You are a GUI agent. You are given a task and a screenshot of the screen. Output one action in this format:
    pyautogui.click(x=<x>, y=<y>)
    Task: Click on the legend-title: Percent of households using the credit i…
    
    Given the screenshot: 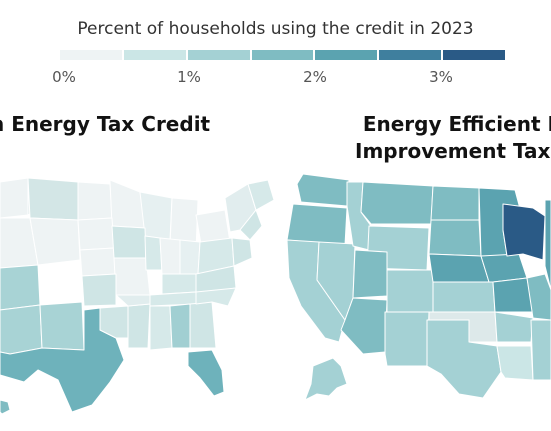 What is the action you would take?
    pyautogui.click(x=275, y=29)
    